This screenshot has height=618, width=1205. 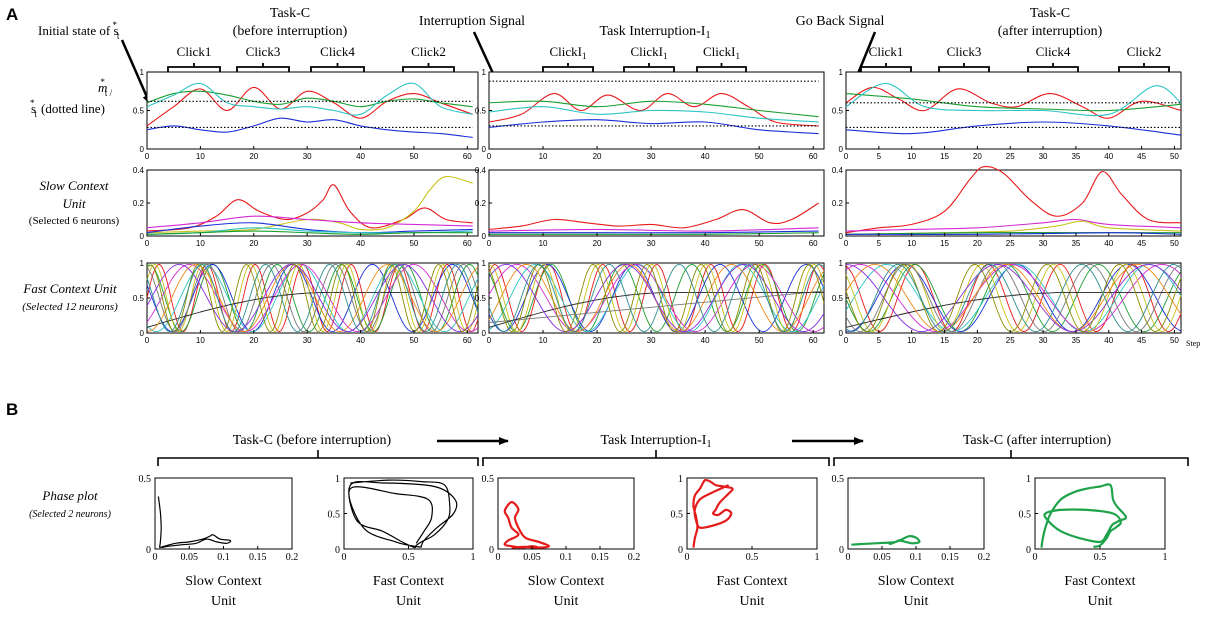 What do you see at coordinates (1093, 541) in the screenshot?
I see `phase-plot-6: 0 0.5 1 0 0.5 1 Fast Context Unit` at bounding box center [1093, 541].